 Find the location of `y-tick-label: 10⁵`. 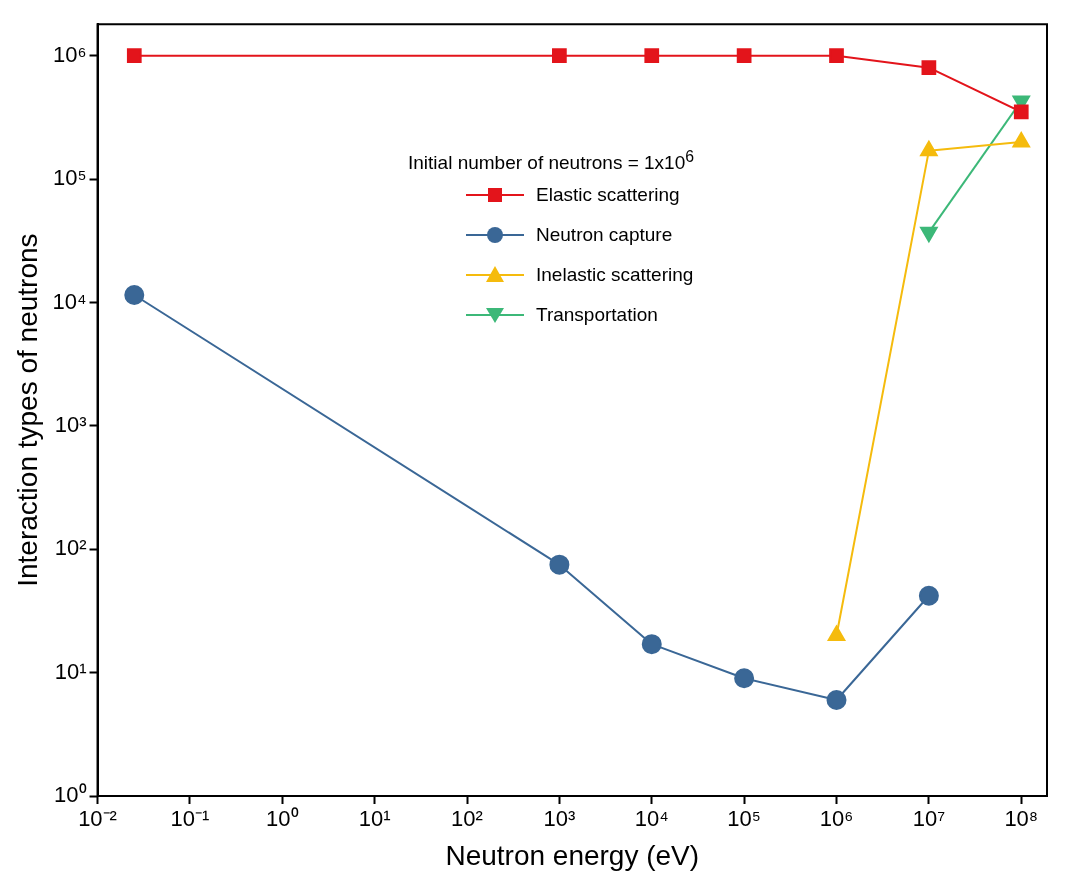

y-tick-label: 10⁵ is located at coordinates (69, 178).